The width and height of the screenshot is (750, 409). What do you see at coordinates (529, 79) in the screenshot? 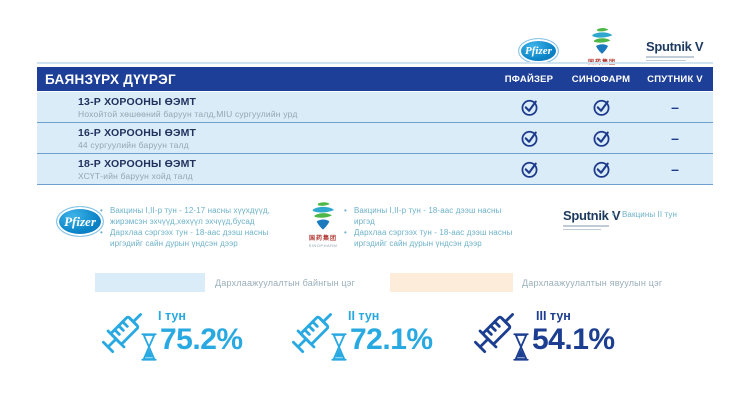
I see `column-header-pfizer: ПФАЙЗЕР` at bounding box center [529, 79].